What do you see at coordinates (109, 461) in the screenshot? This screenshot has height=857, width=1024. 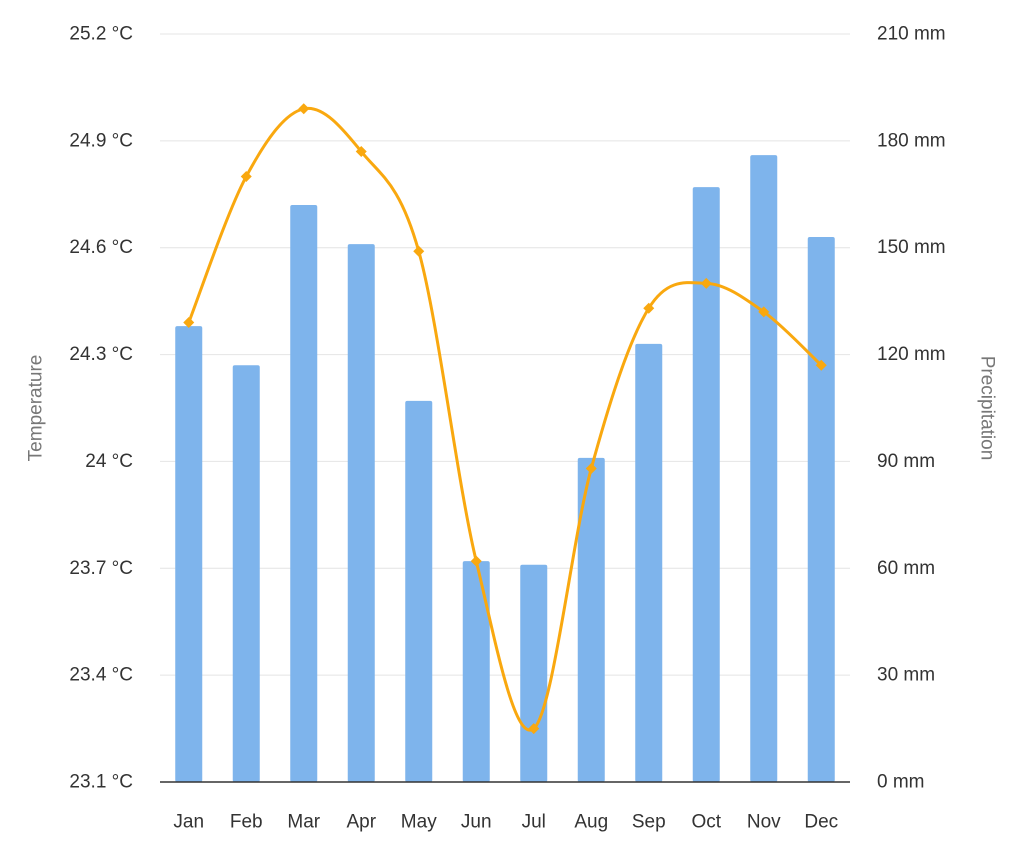 I see `left-tick-label: 24 °C` at bounding box center [109, 461].